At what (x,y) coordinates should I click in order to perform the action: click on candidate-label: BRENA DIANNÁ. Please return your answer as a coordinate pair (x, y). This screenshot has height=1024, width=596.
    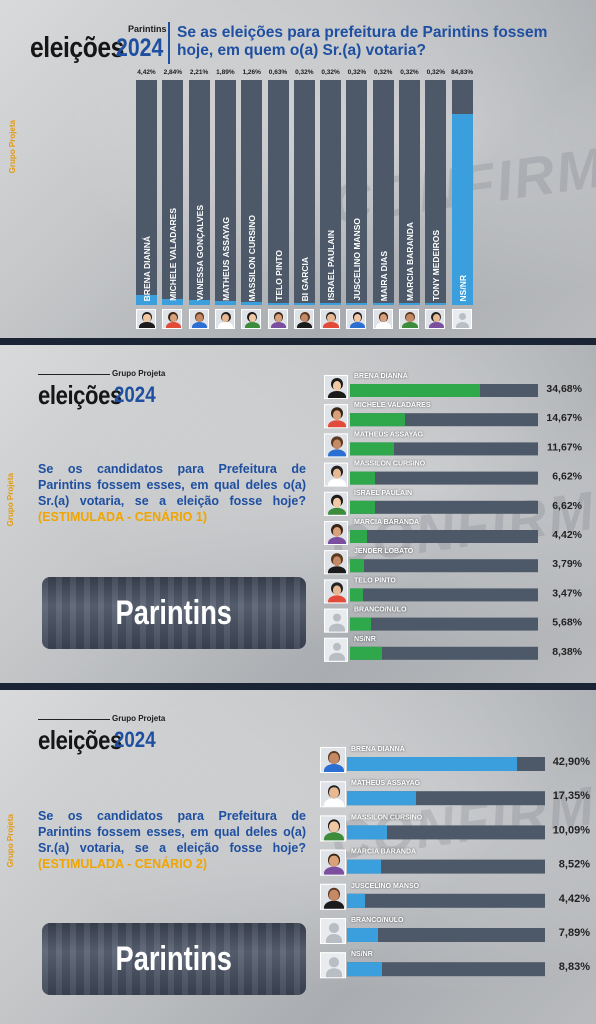
    Looking at the image, I should click on (381, 376).